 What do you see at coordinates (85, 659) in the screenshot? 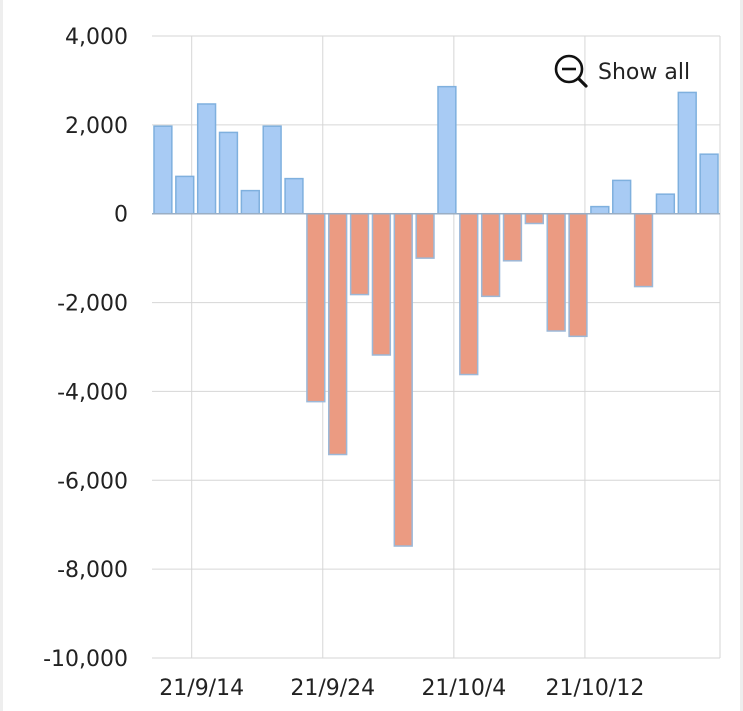
I see `y-tick-label: -10,000` at bounding box center [85, 659].